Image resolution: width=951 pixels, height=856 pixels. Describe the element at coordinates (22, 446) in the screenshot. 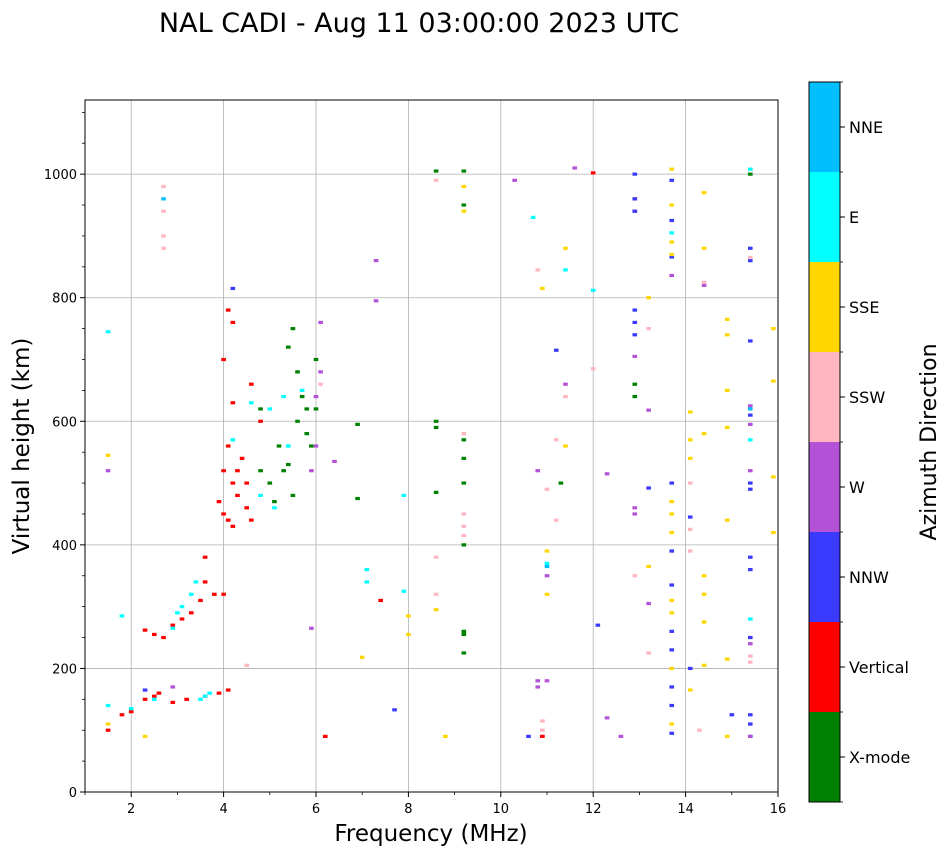

I see `y-axis-label: Virtual height (km)` at that location.